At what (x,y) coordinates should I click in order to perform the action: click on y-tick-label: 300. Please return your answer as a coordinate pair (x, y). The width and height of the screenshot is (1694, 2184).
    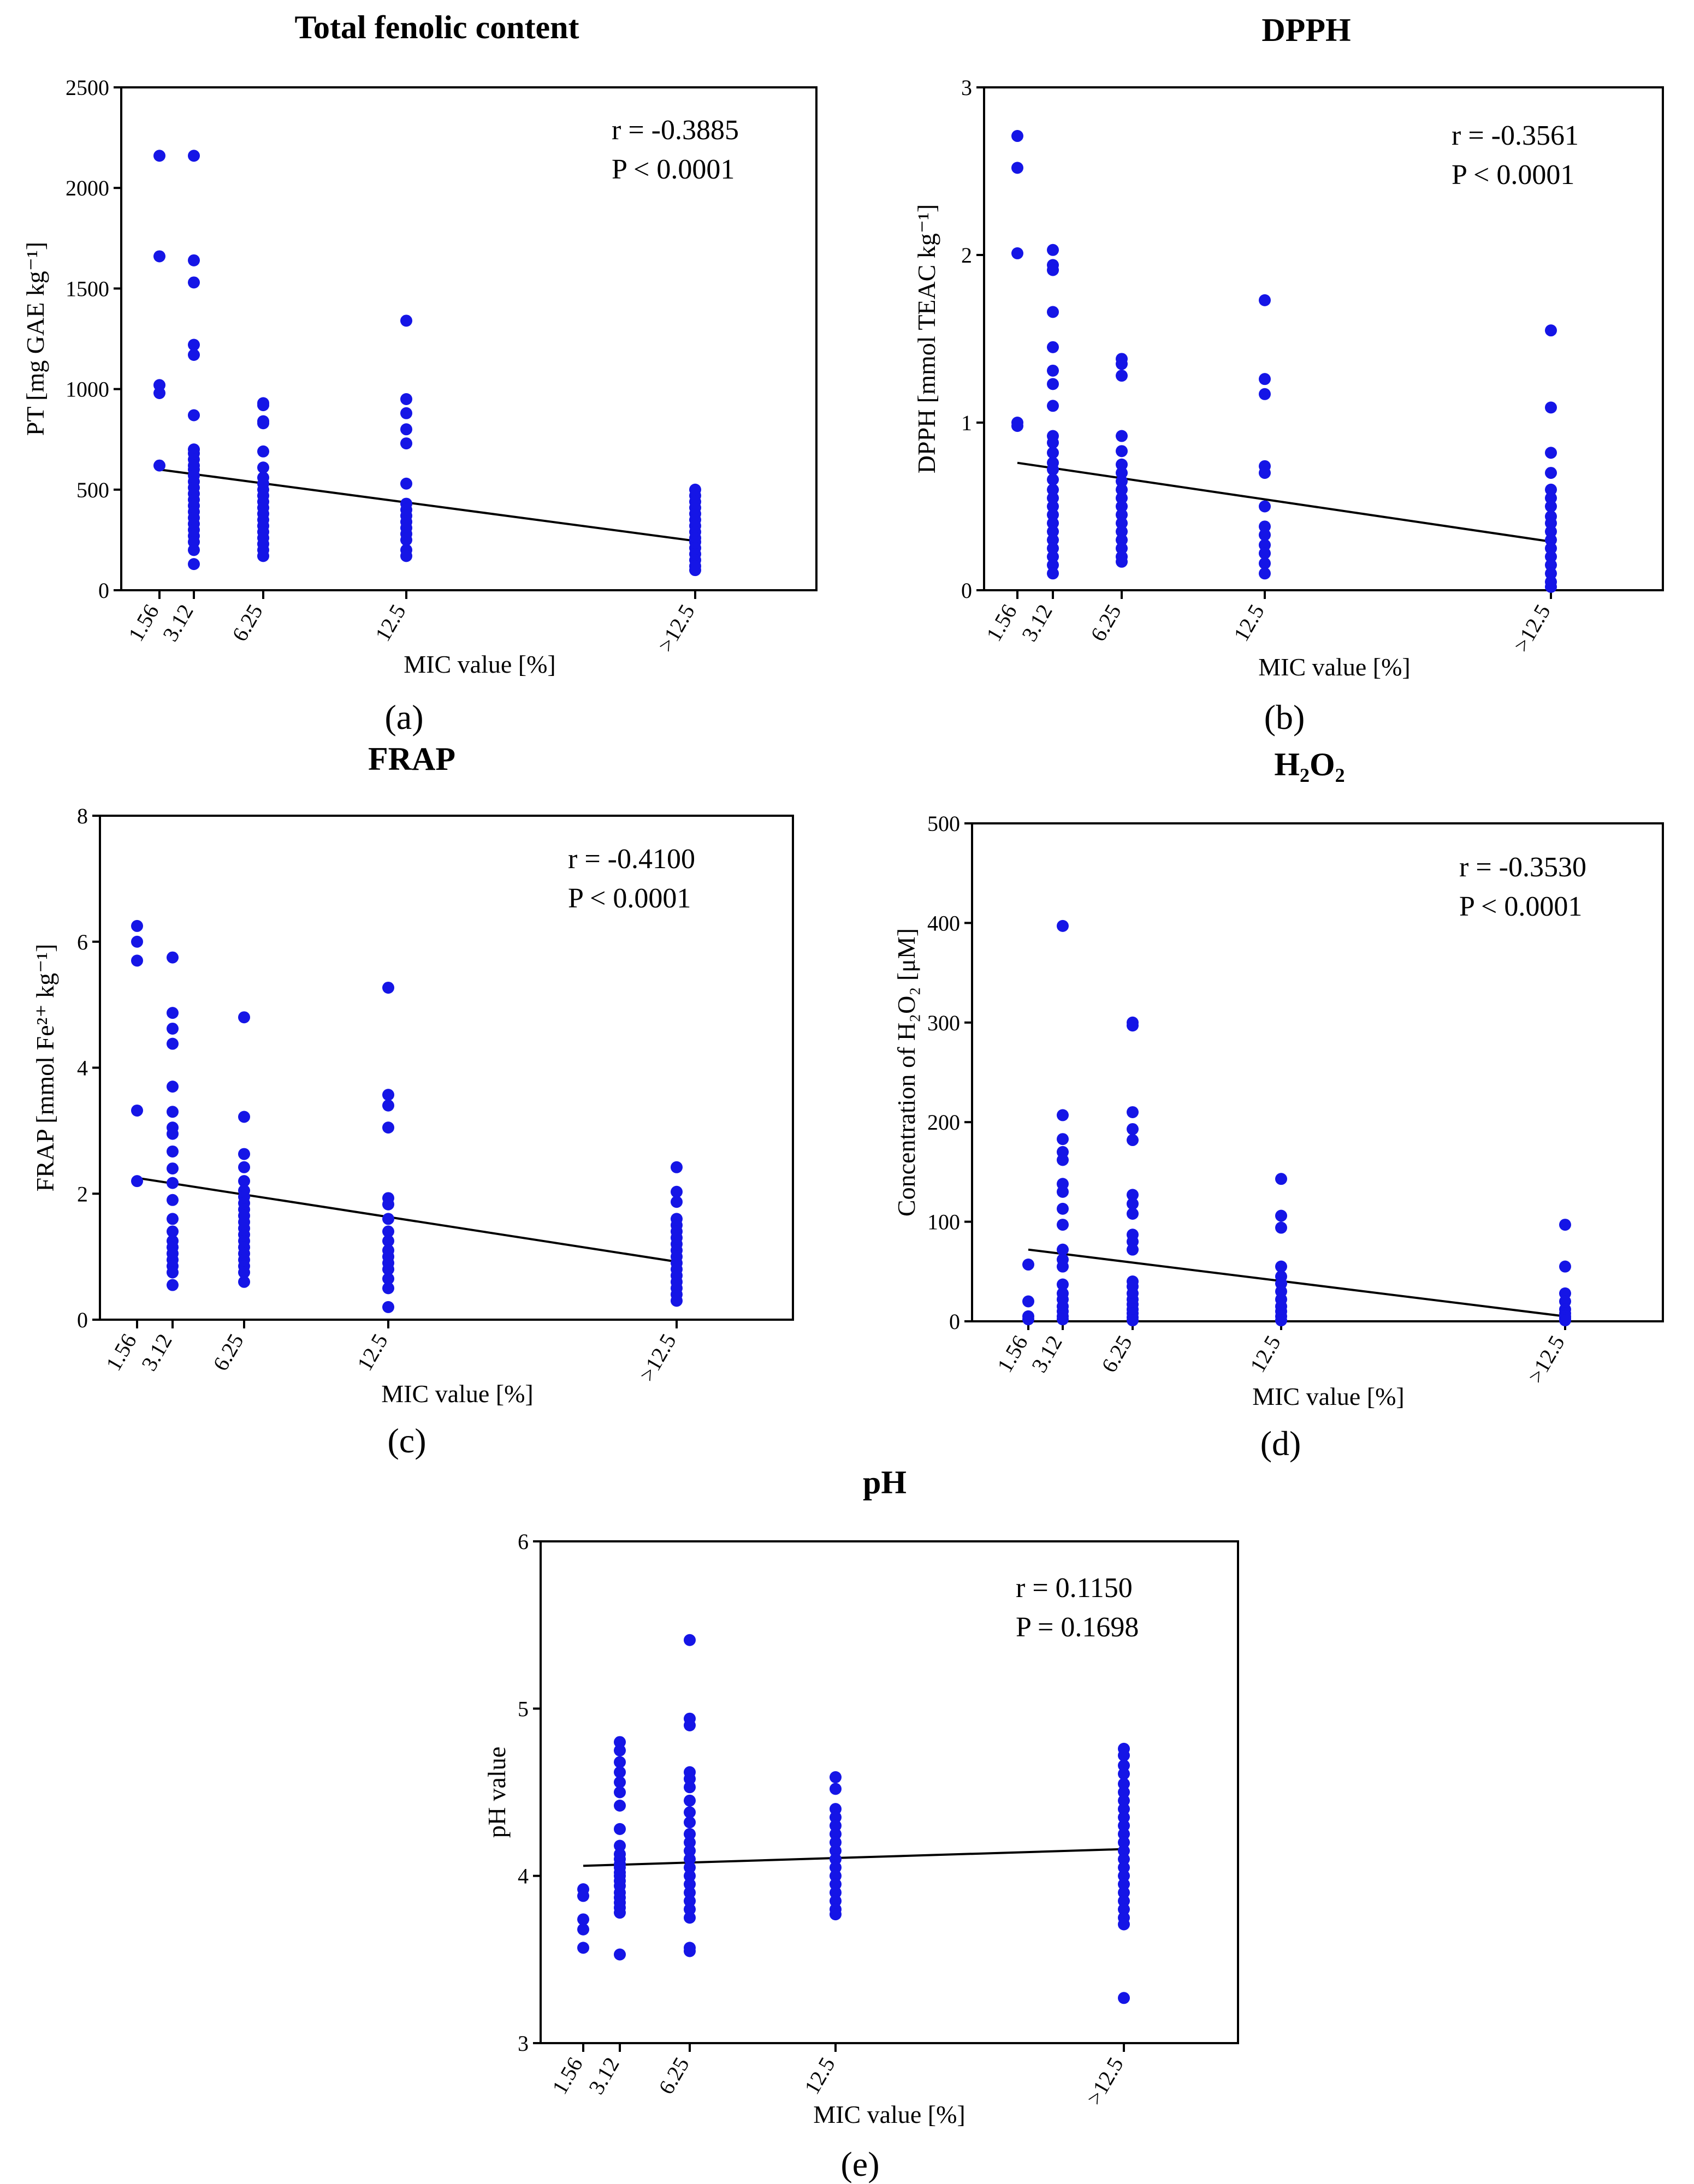
    Looking at the image, I should click on (943, 1023).